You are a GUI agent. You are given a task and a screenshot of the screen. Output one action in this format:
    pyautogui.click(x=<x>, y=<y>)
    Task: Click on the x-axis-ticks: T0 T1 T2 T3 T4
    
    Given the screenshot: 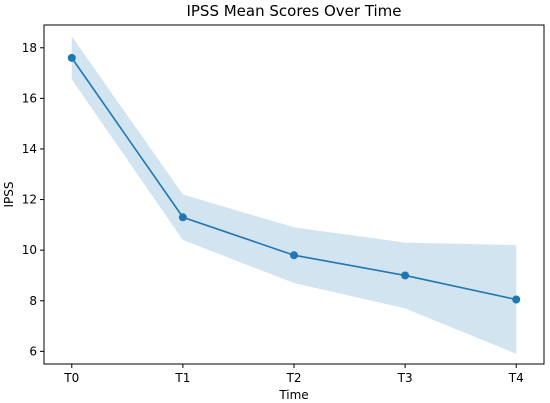 What is the action you would take?
    pyautogui.click(x=293, y=374)
    